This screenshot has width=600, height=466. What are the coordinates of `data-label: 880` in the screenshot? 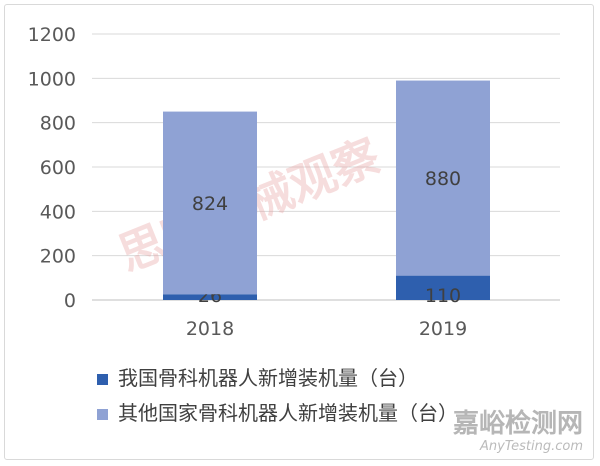 It's located at (443, 179).